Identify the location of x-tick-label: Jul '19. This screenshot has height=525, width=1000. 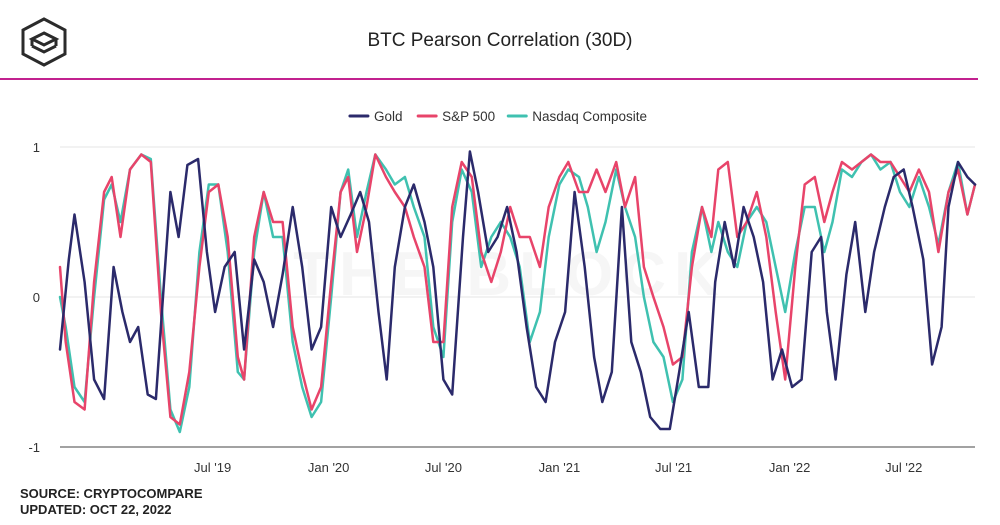
(212, 467).